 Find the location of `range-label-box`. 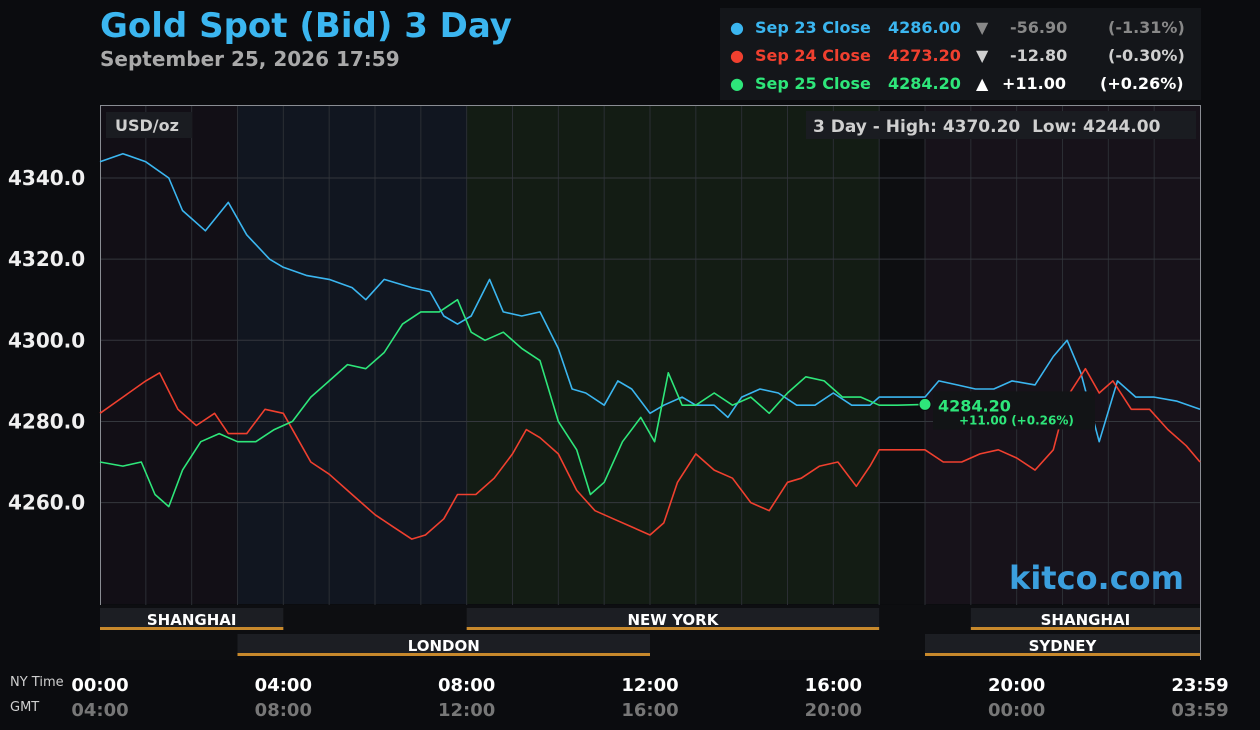

range-label-box is located at coordinates (1001, 125).